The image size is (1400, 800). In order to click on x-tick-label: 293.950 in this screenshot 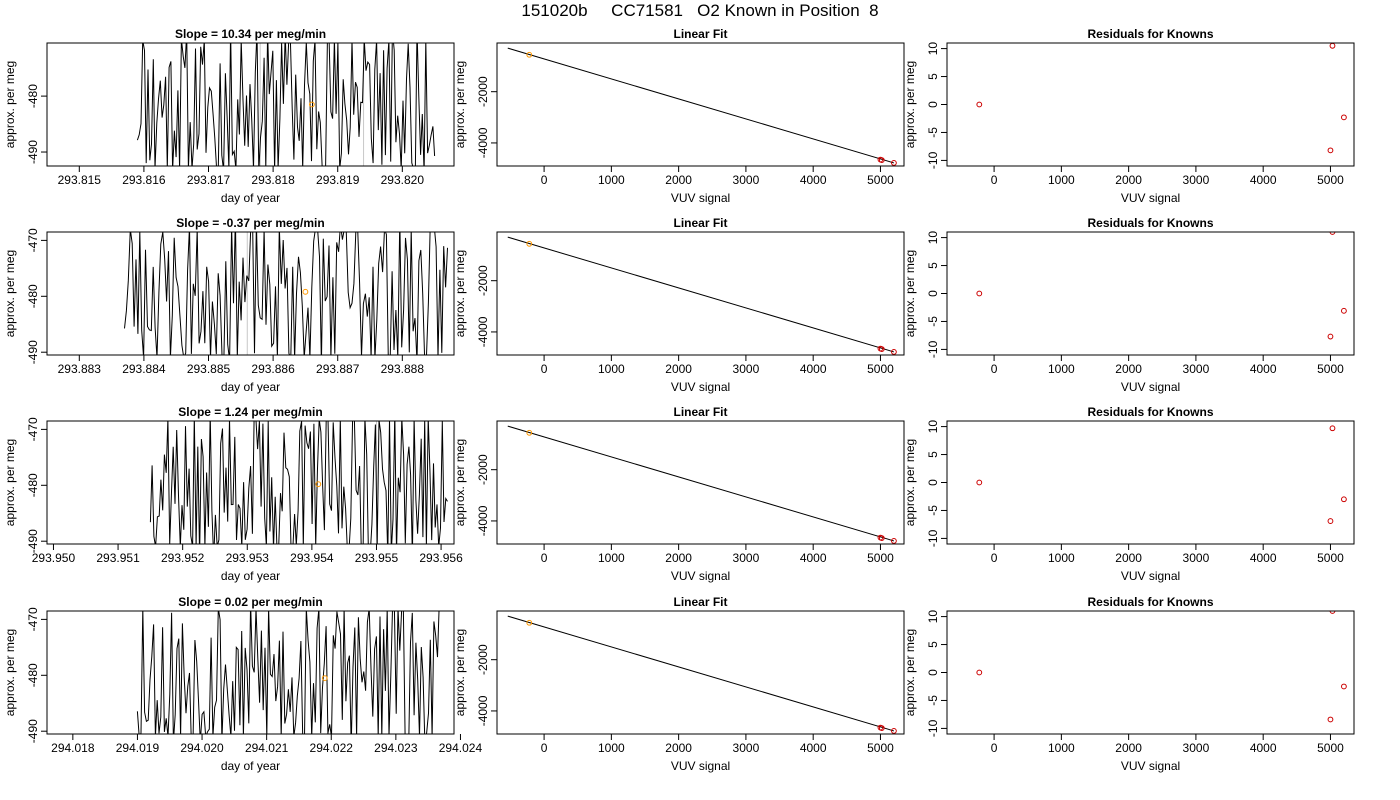, I will do `click(54, 558)`.